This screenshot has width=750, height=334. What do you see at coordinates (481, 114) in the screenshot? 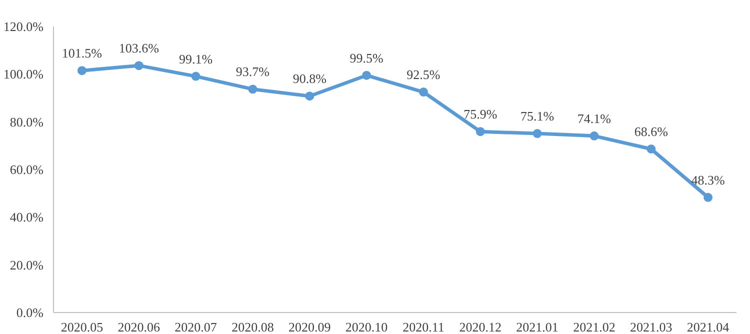
I see `data-label: 75.9%` at bounding box center [481, 114].